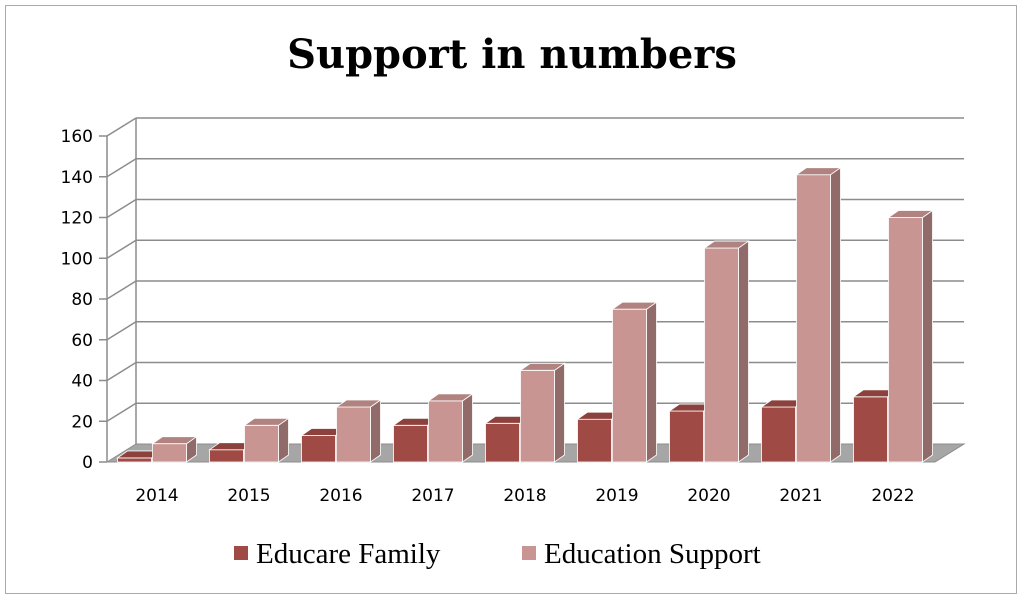 Image resolution: width=1024 pixels, height=601 pixels. I want to click on x-tick-label: 2021, so click(800, 496).